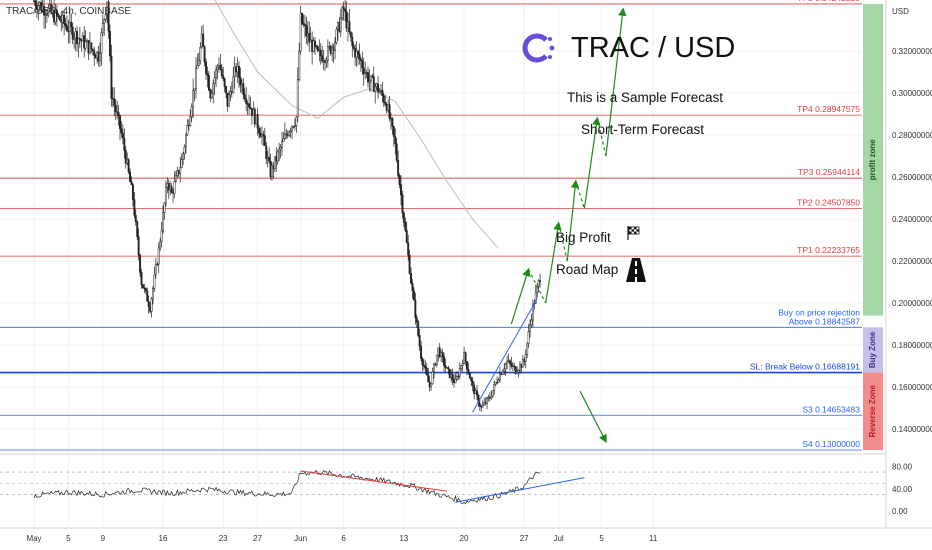  What do you see at coordinates (902, 466) in the screenshot?
I see `rsi-tick-label: 80.00` at bounding box center [902, 466].